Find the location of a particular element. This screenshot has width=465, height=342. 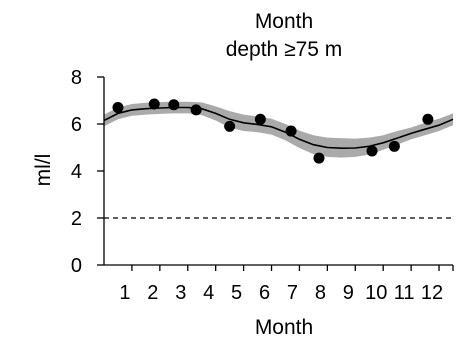

chart-subtitle: depth ≥75 m is located at coordinates (284, 49).